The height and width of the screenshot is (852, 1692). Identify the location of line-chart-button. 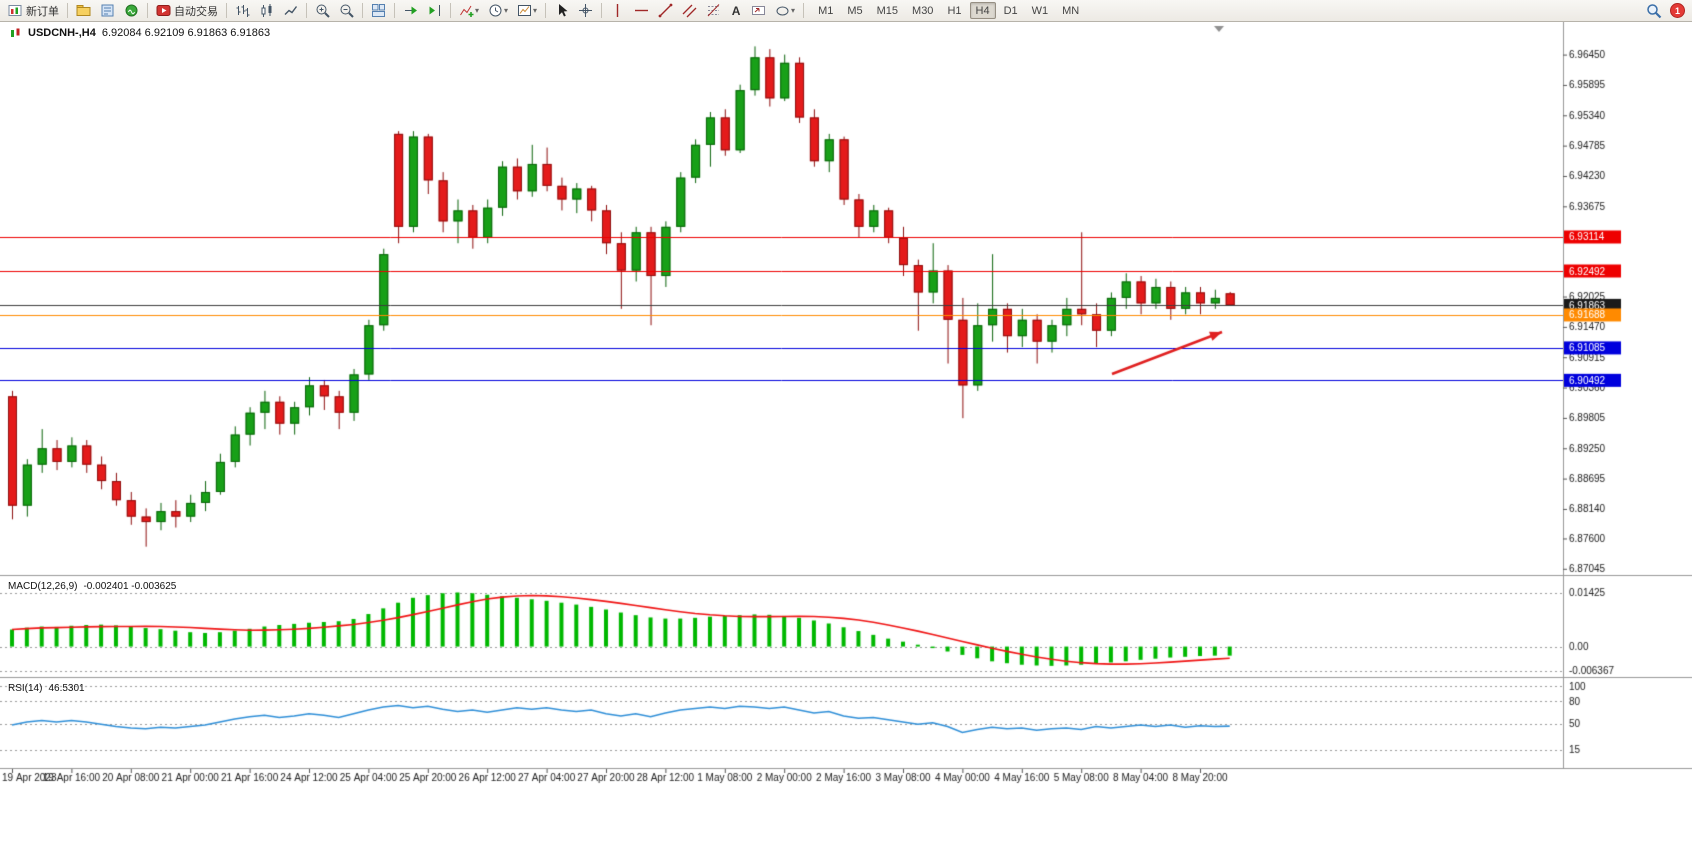
(290, 10).